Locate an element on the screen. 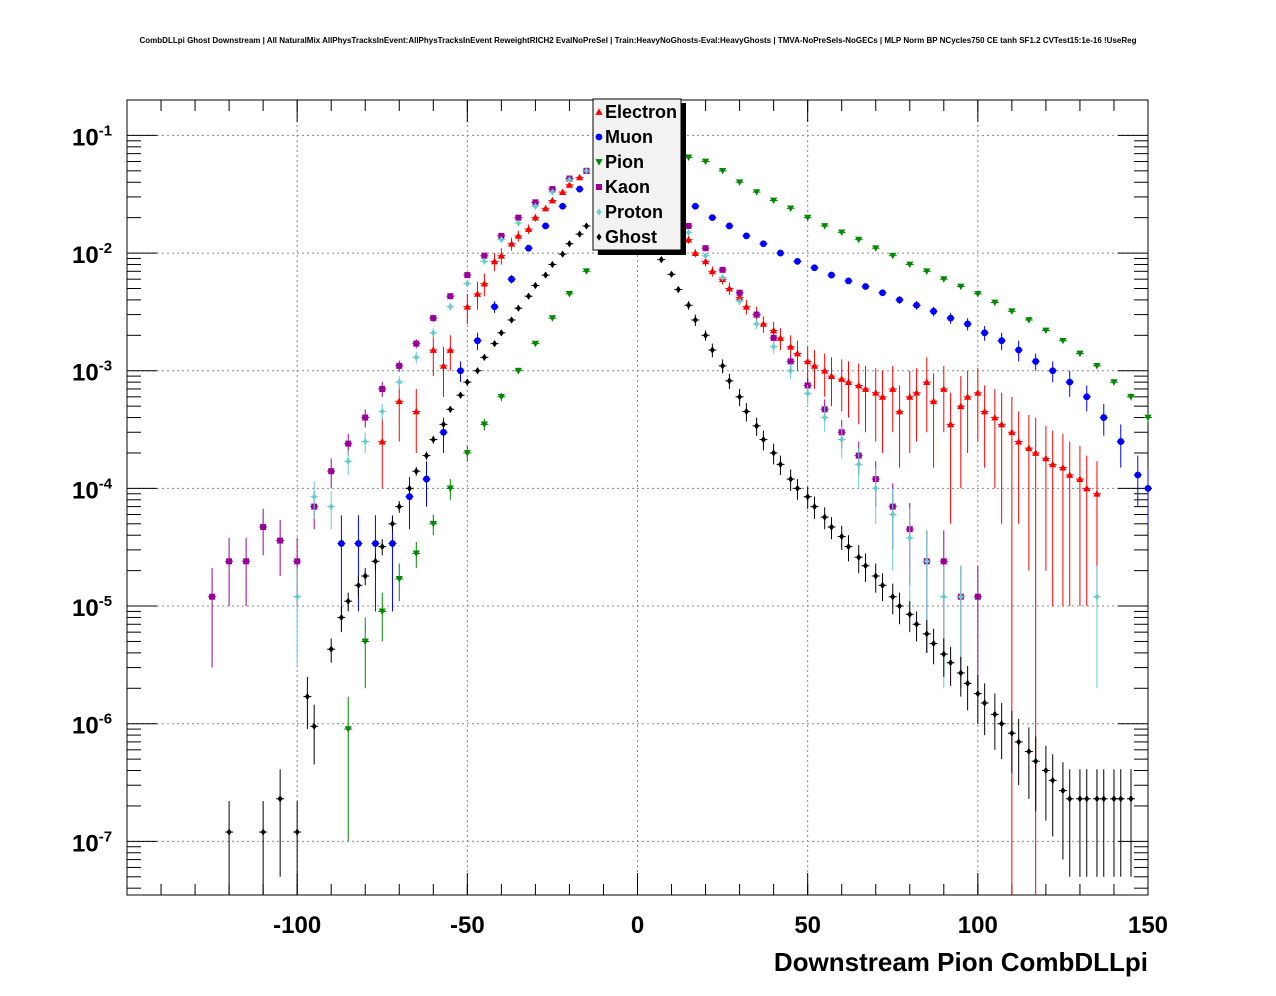  legend-box is located at coordinates (637, 174).